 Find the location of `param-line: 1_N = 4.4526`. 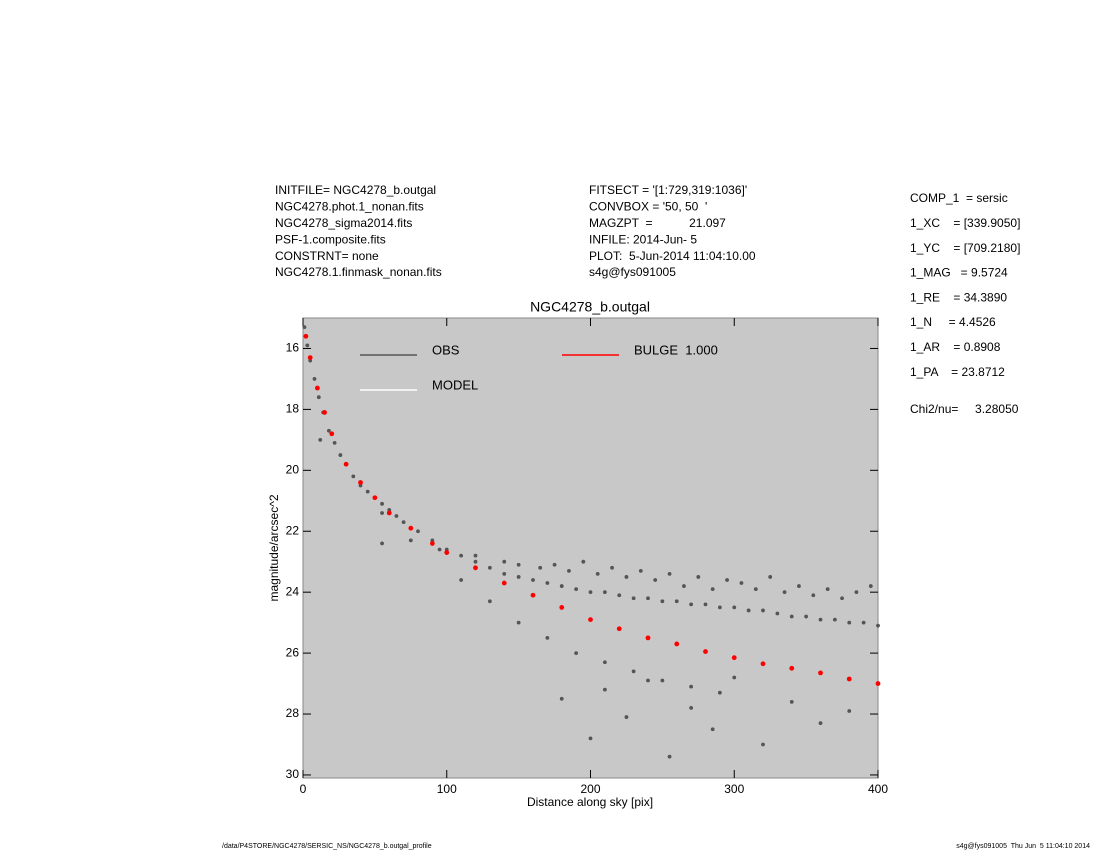

param-line: 1_N = 4.4526 is located at coordinates (953, 322).